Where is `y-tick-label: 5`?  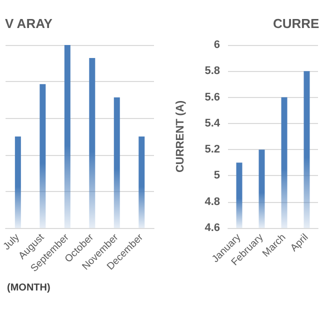 y-tick-label: 5 is located at coordinates (217, 176).